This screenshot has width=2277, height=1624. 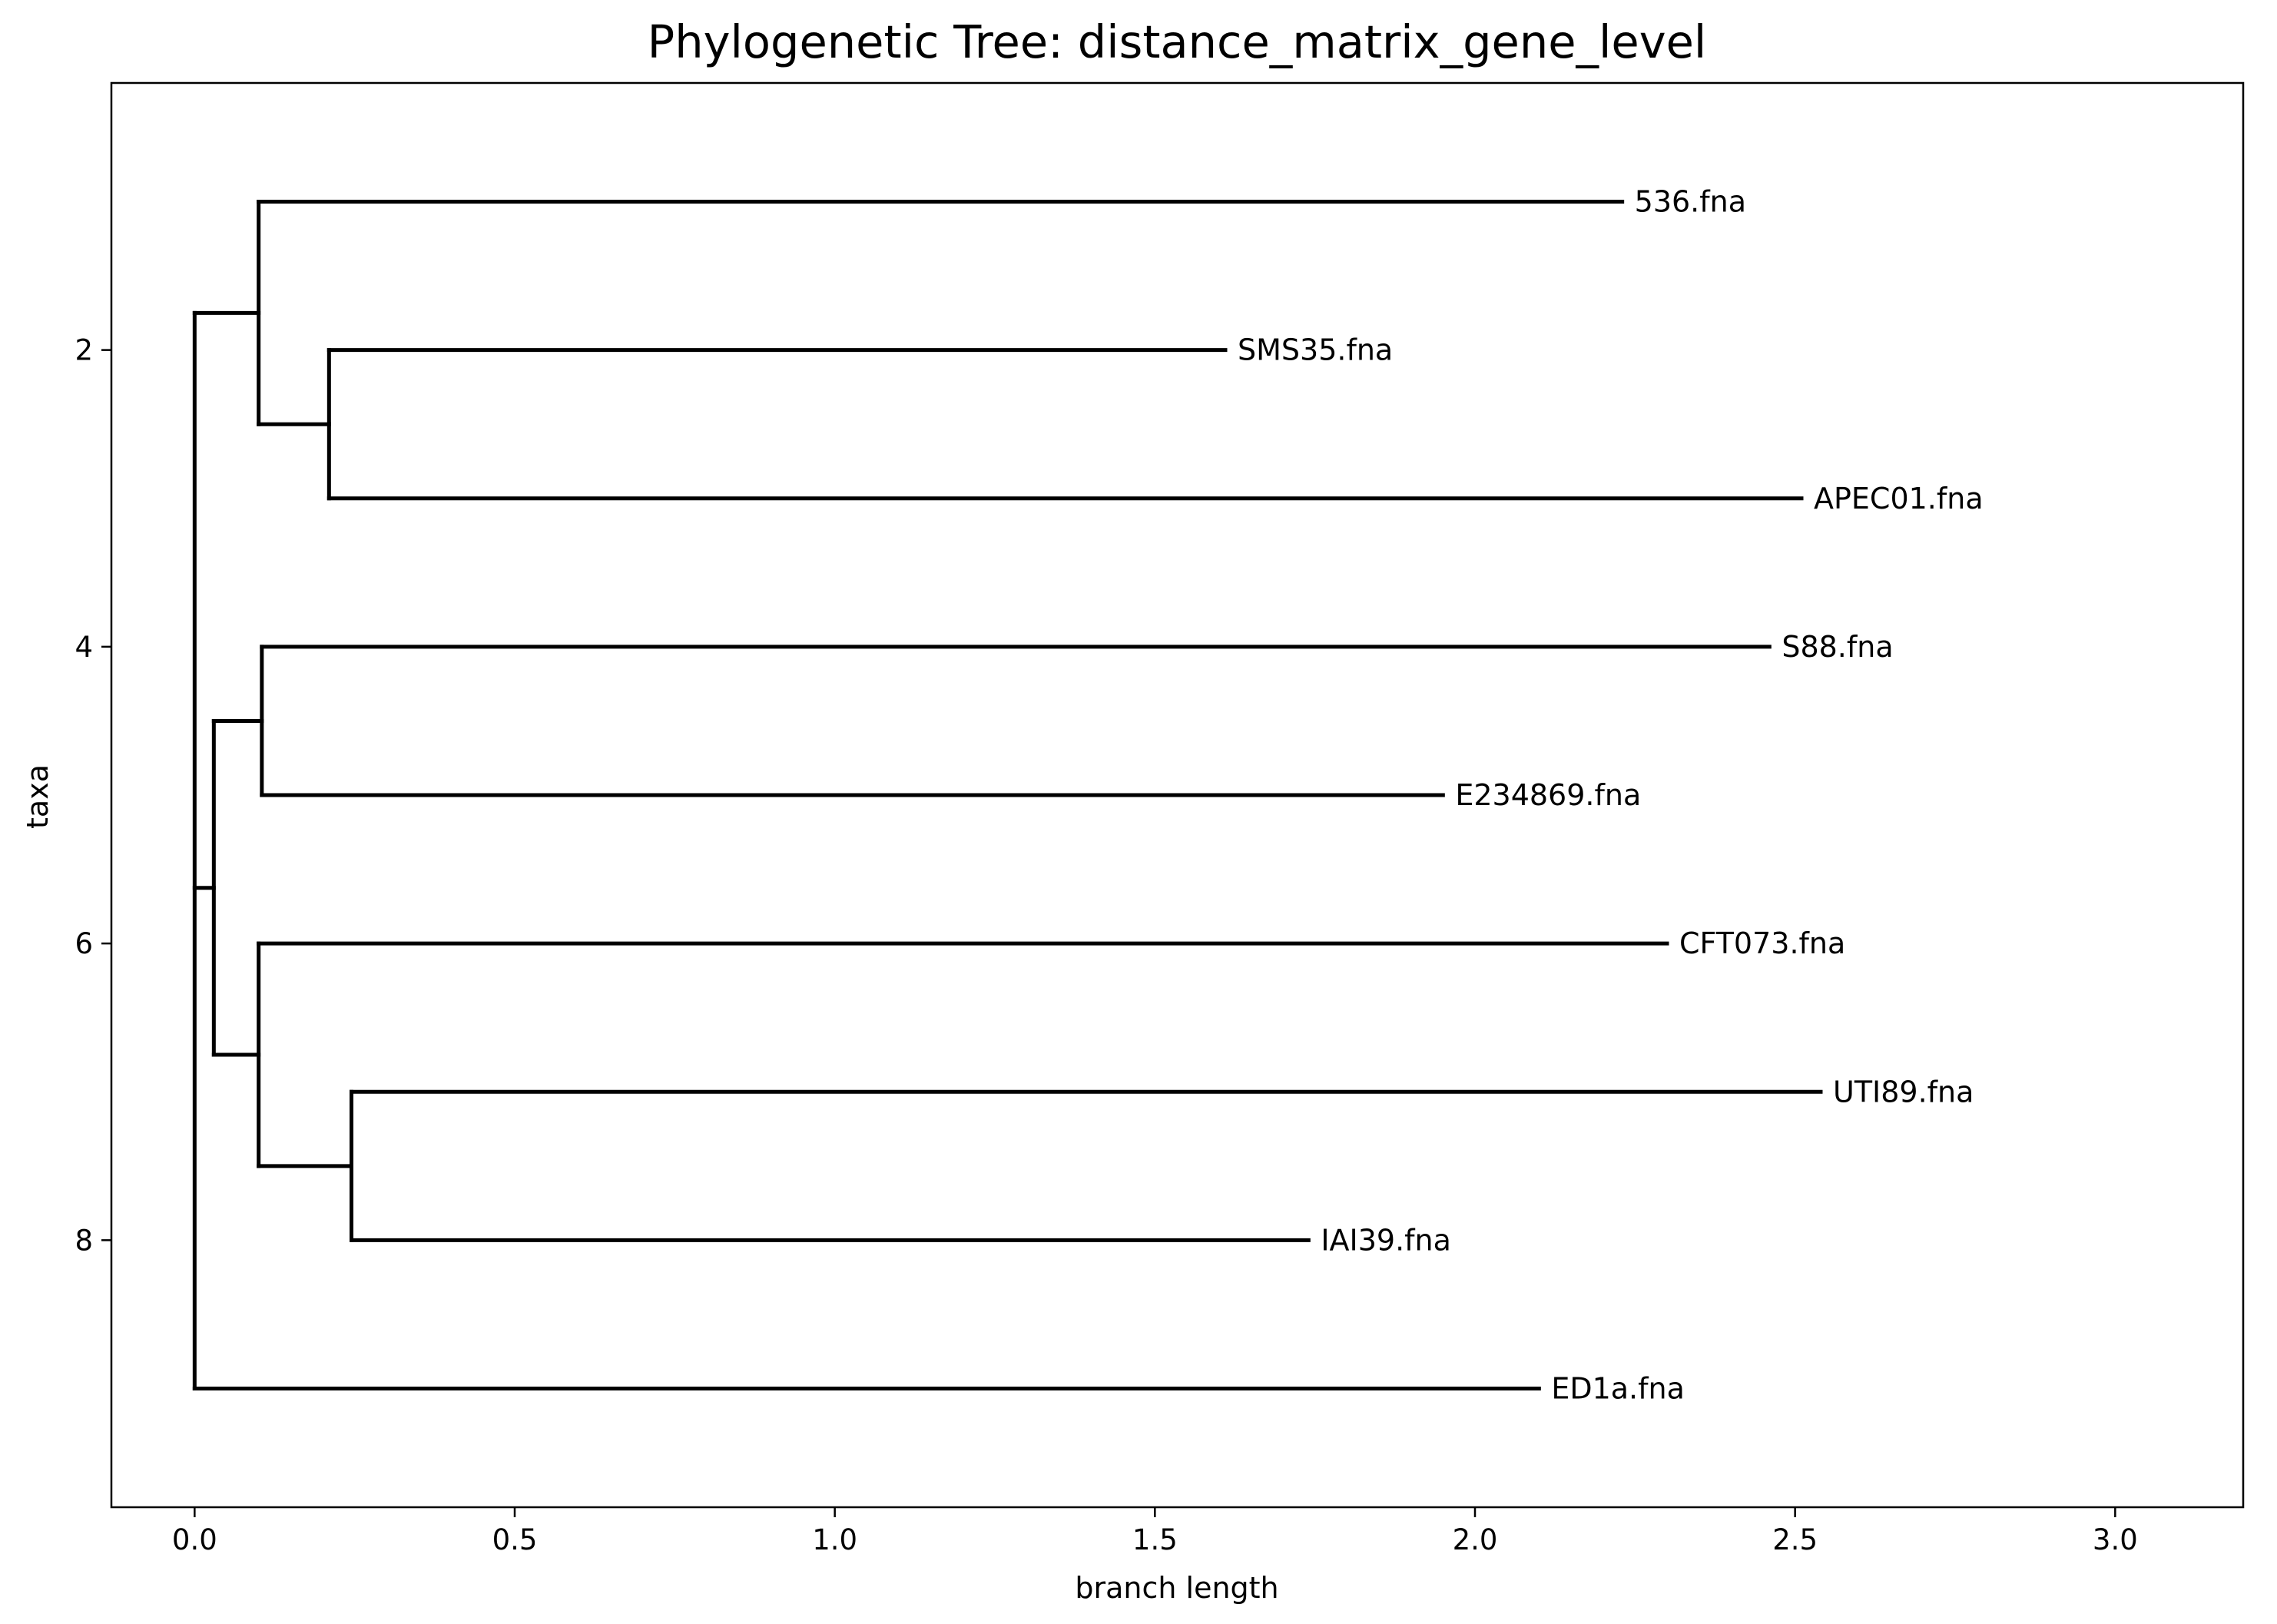 I want to click on y-tick-label: 4, so click(x=84, y=647).